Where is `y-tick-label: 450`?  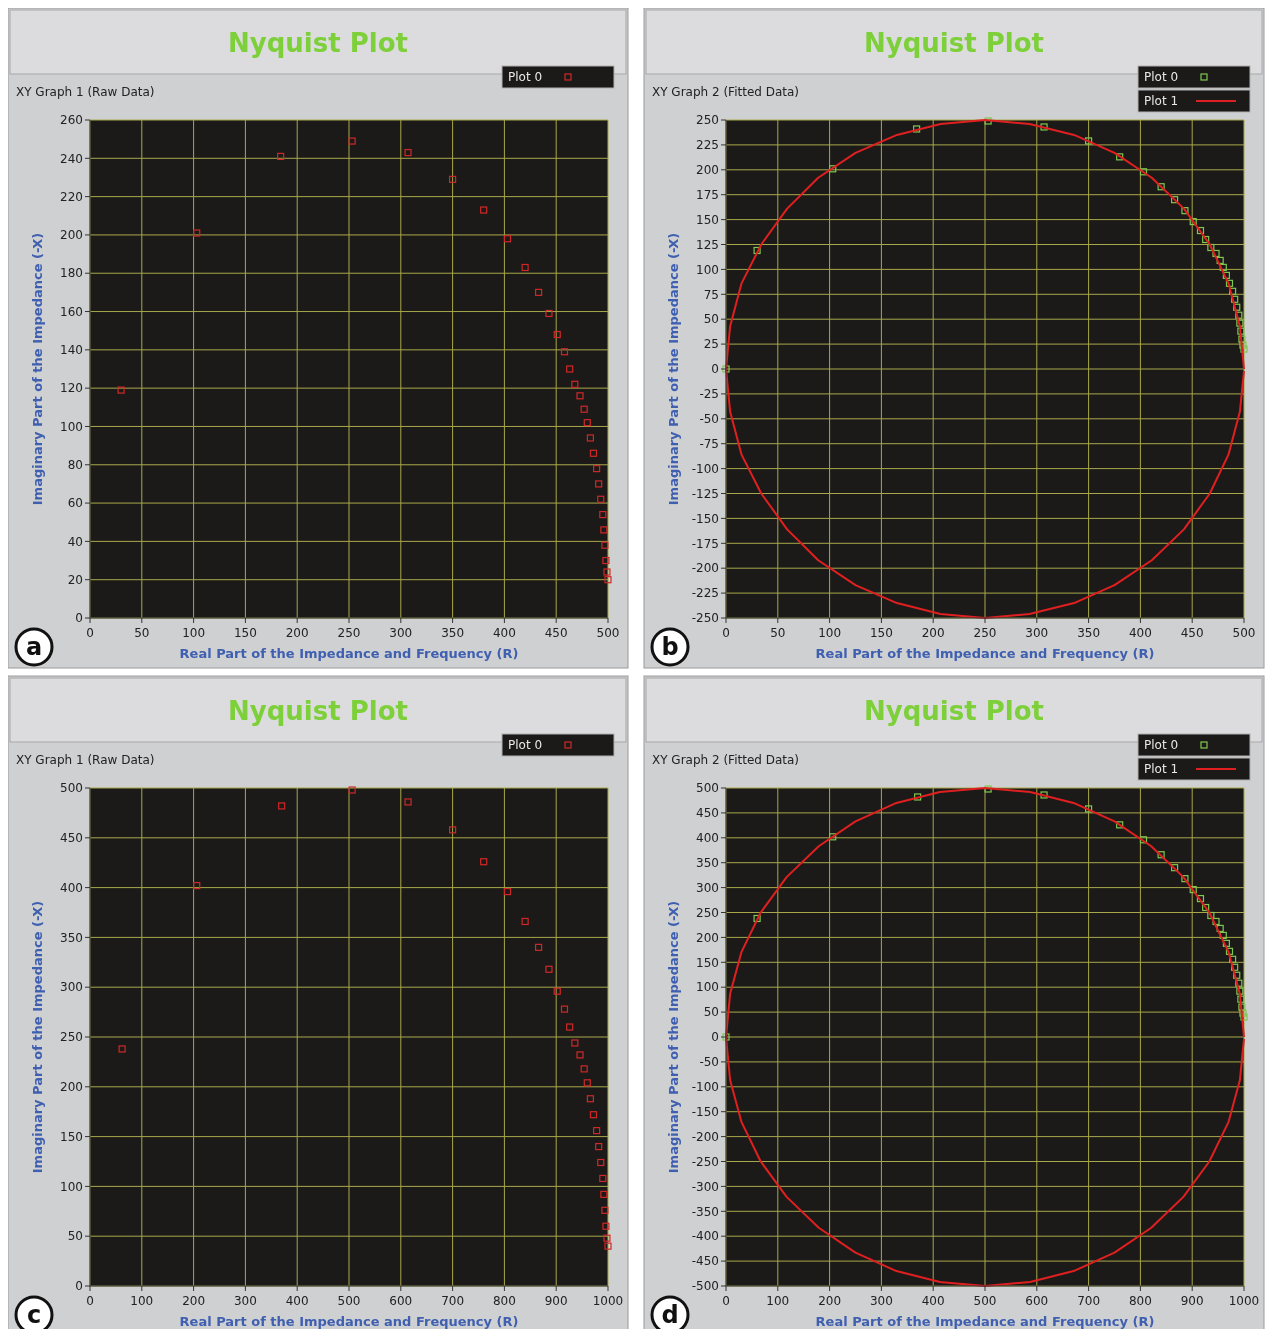
y-tick-label: 450 is located at coordinates (71, 838).